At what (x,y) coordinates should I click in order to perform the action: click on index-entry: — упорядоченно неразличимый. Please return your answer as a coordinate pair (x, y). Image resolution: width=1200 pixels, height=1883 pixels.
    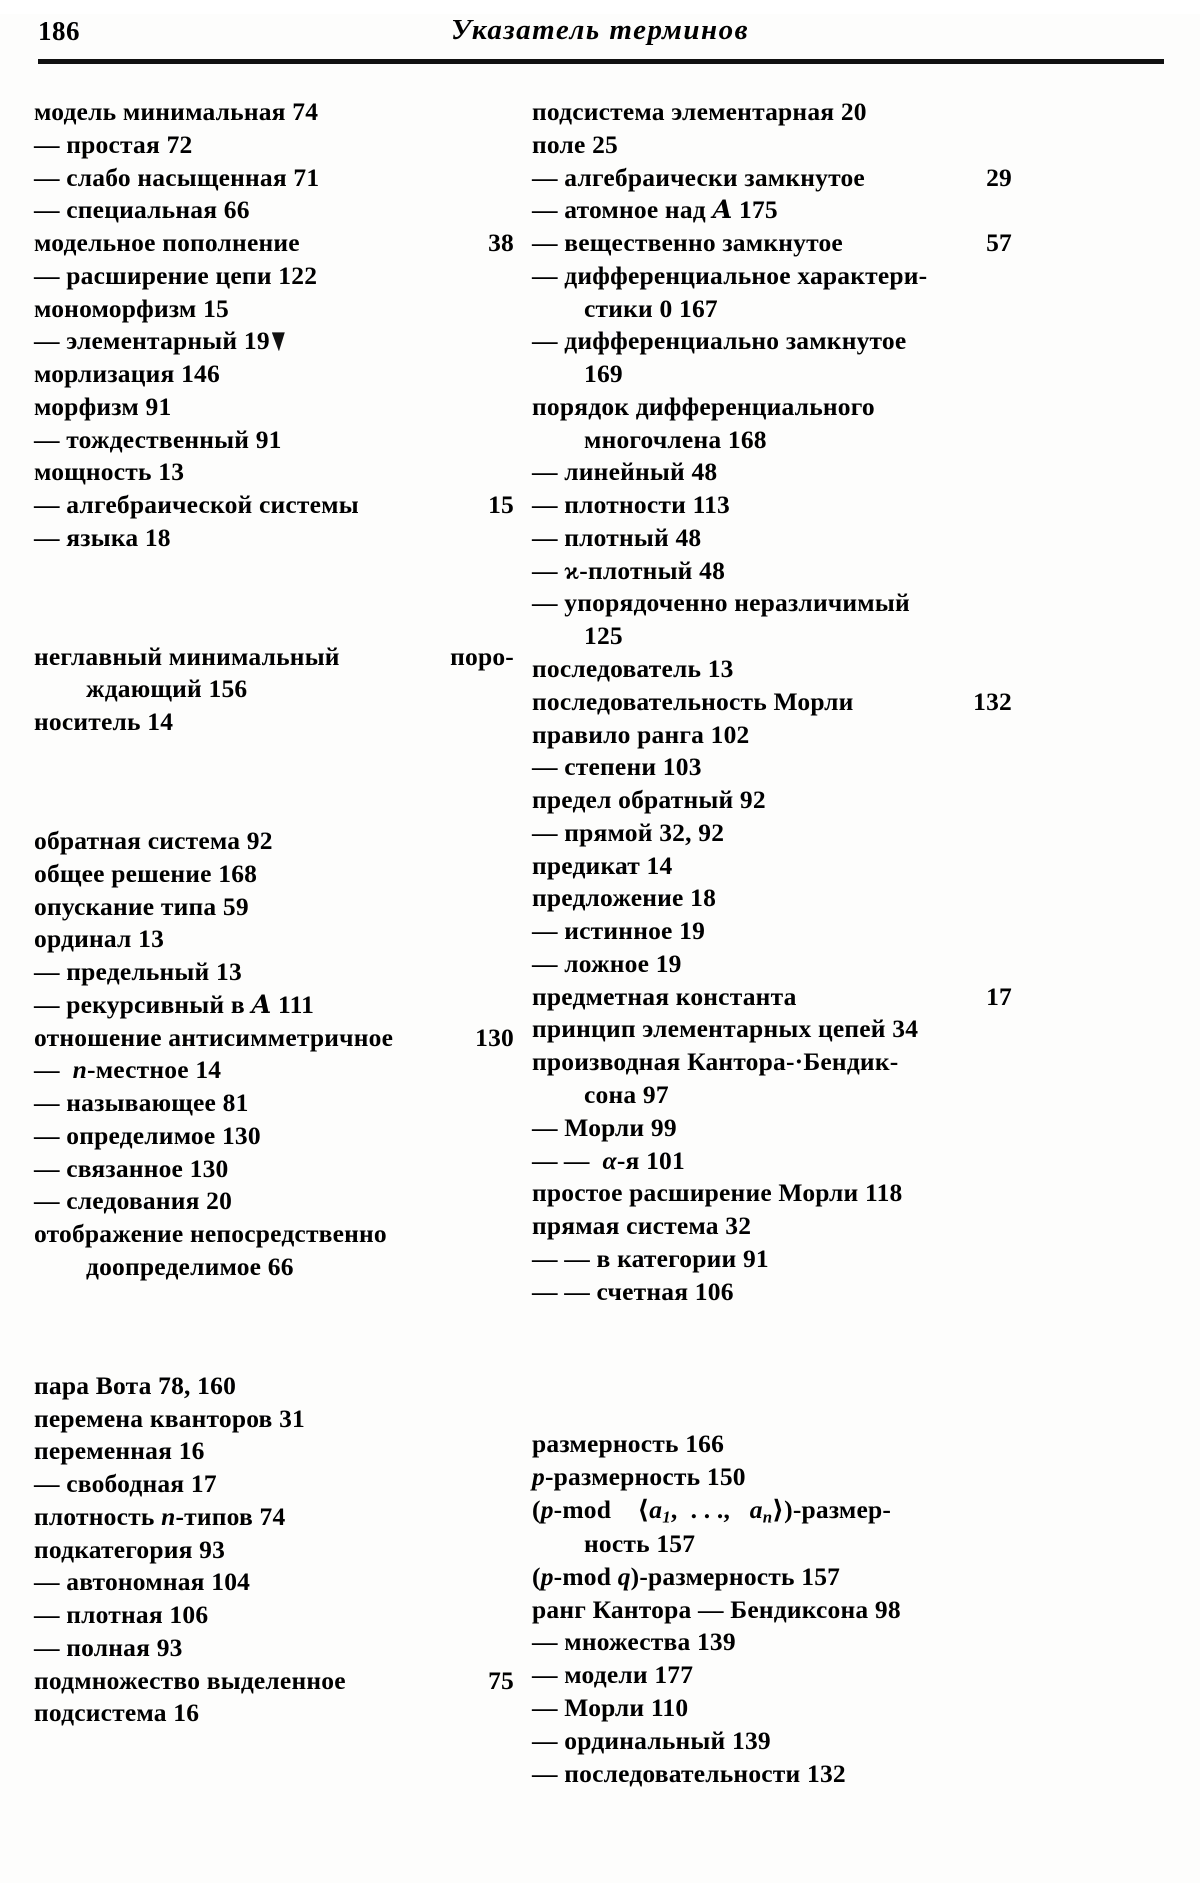
    Looking at the image, I should click on (772, 603).